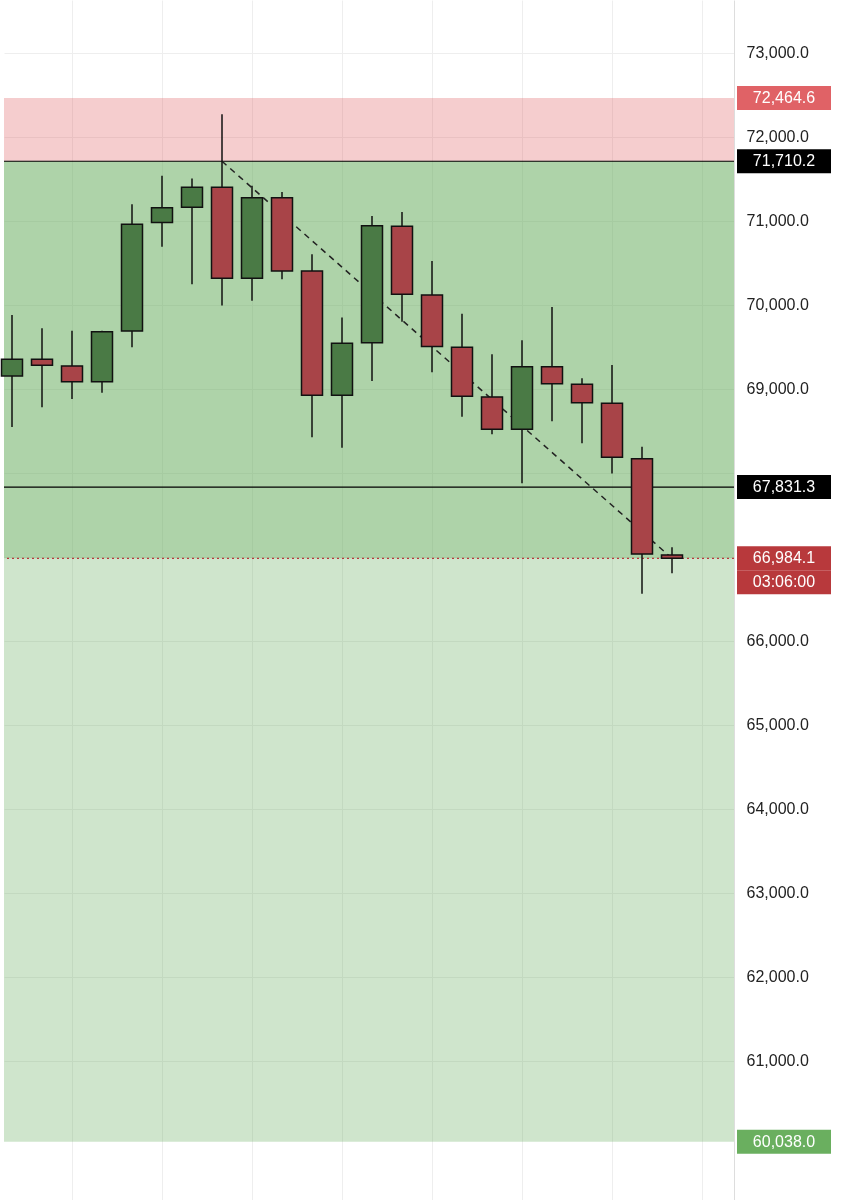  I want to click on ref-line-label: 71,710.2, so click(784, 161).